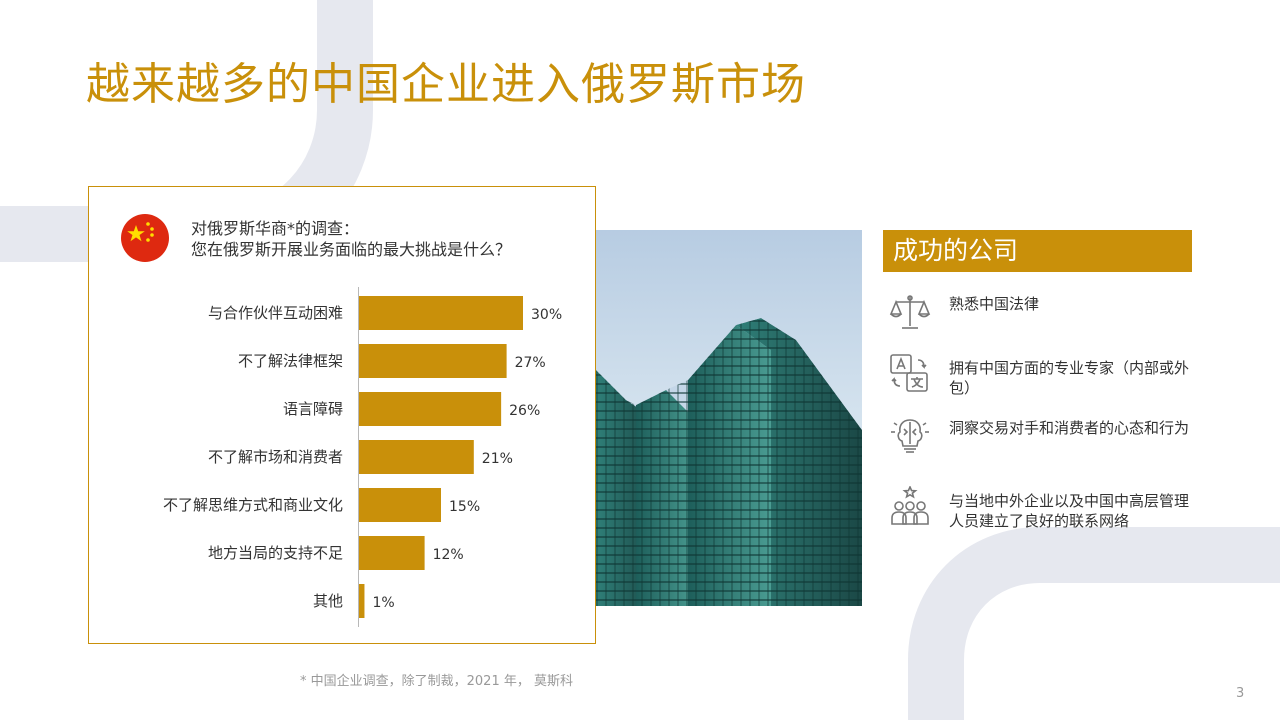  I want to click on page-number: 3, so click(1240, 693).